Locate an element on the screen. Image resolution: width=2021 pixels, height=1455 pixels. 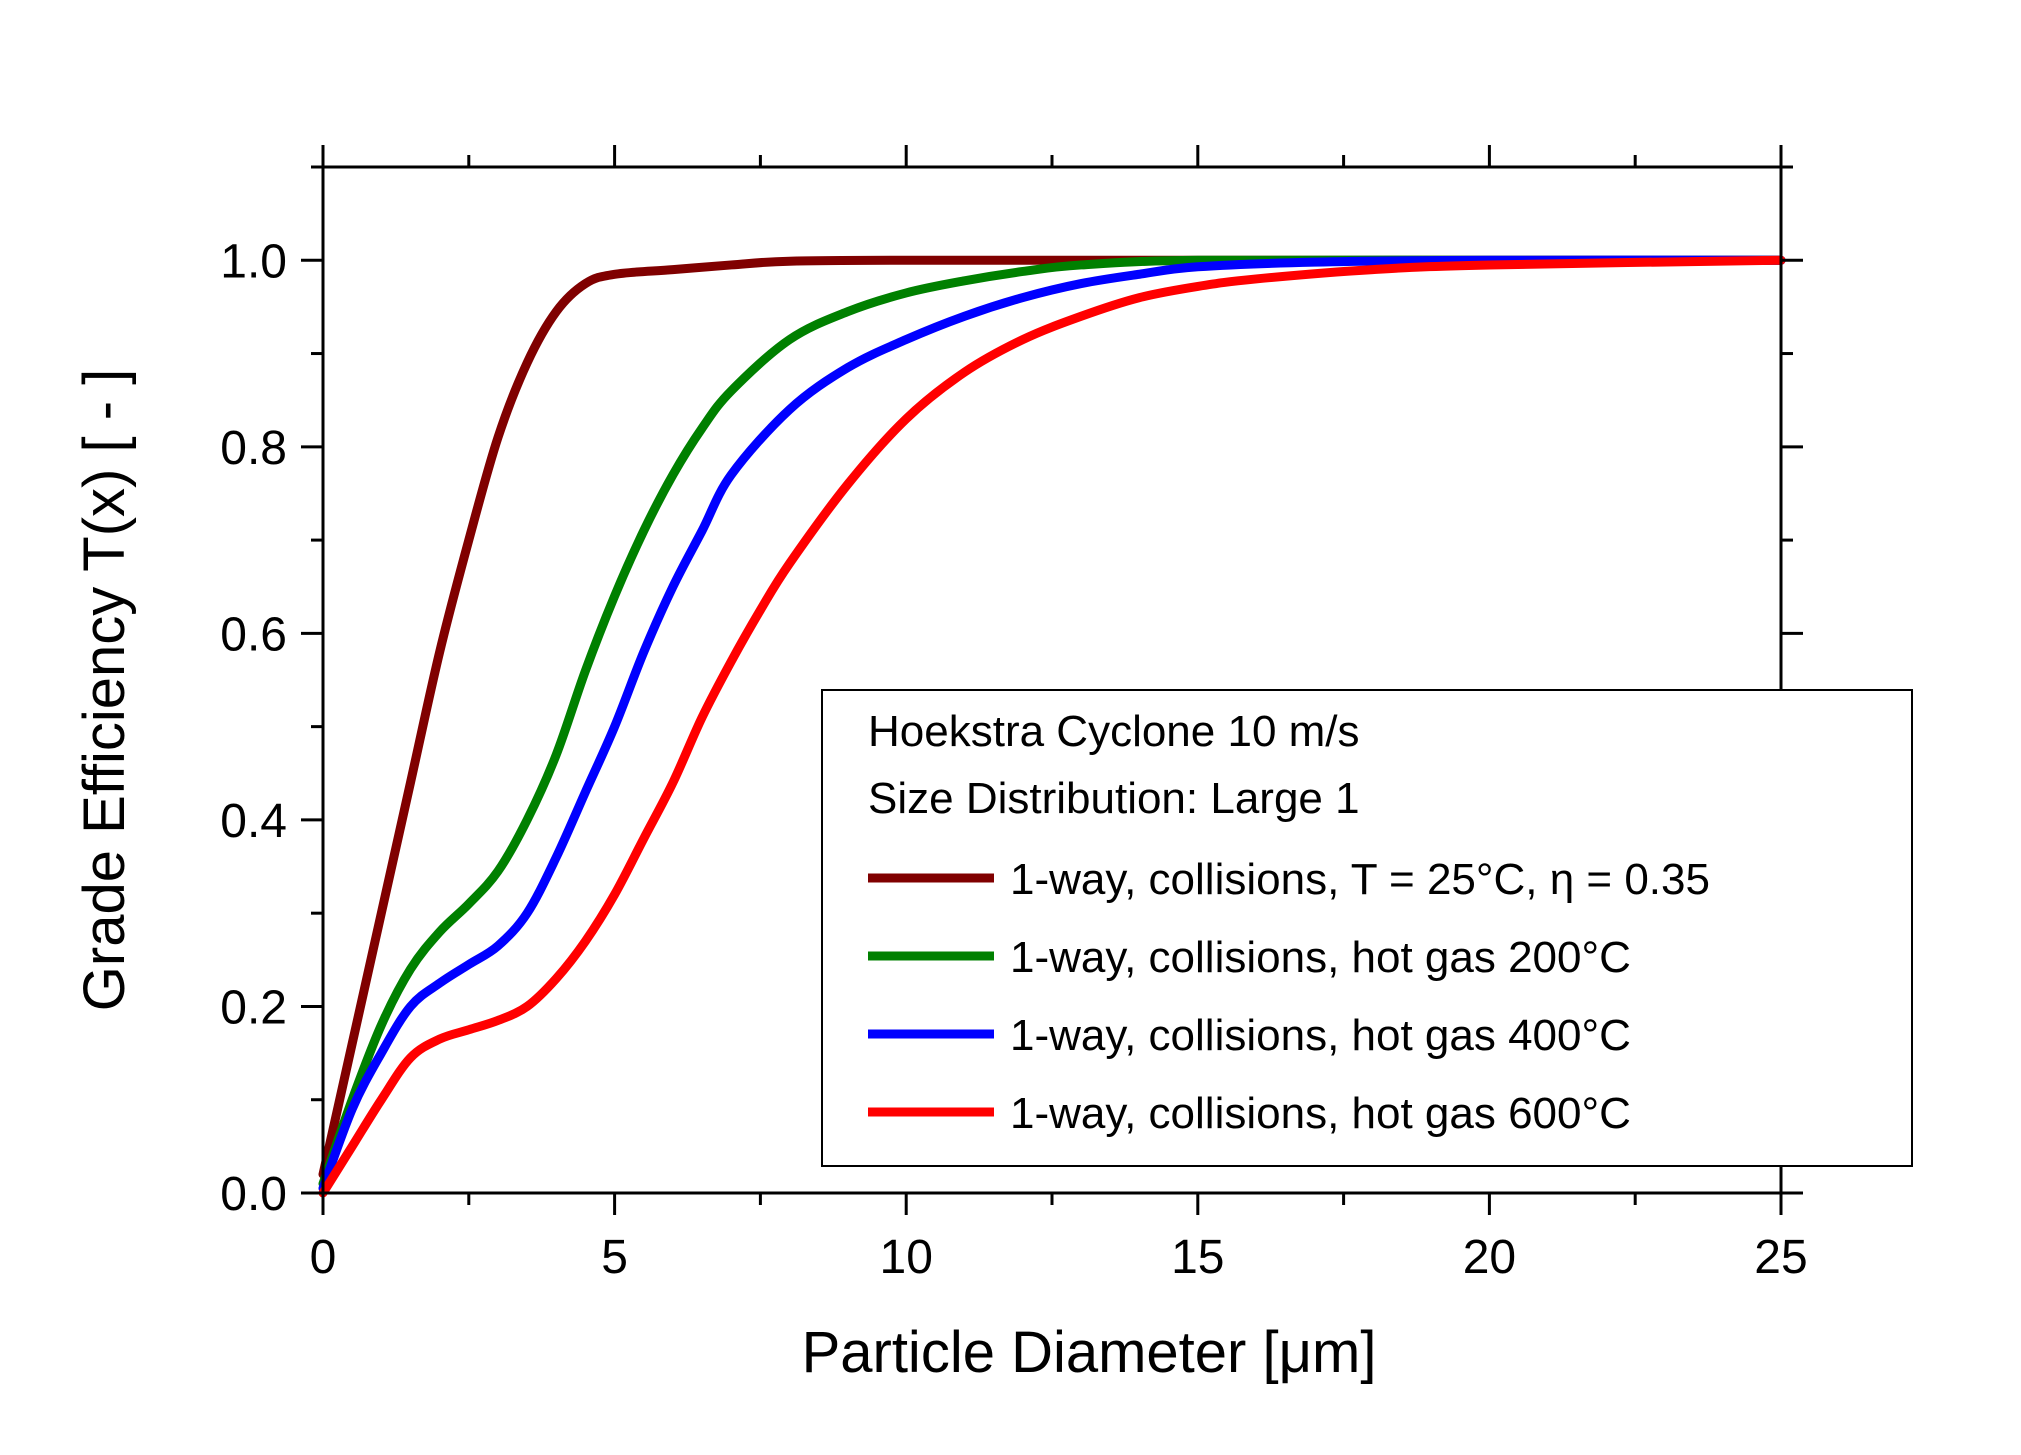
legend-label: 1-way, collisions, T = 25°C, η = 0.35 is located at coordinates (1360, 879).